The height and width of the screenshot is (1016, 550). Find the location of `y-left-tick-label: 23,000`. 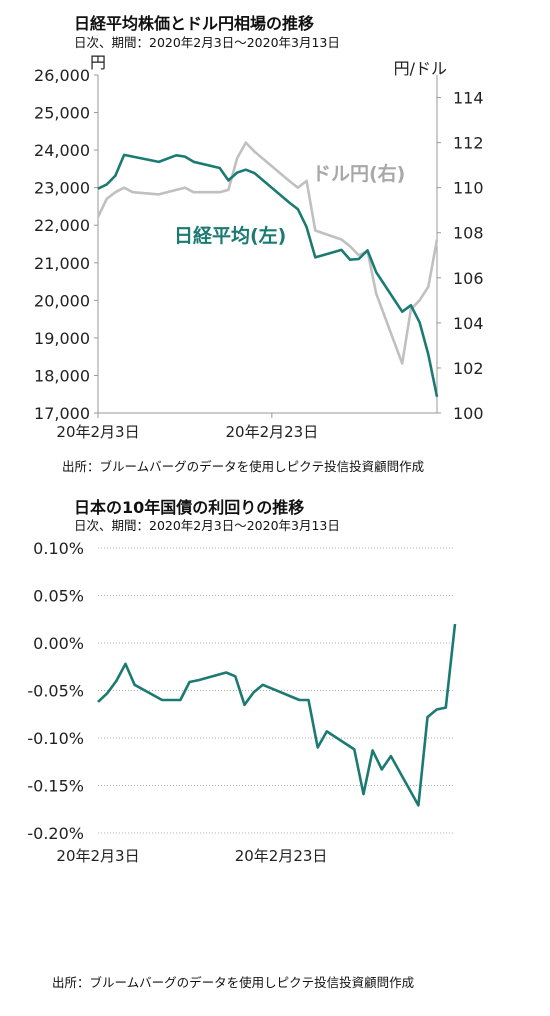

y-left-tick-label: 23,000 is located at coordinates (62, 188).